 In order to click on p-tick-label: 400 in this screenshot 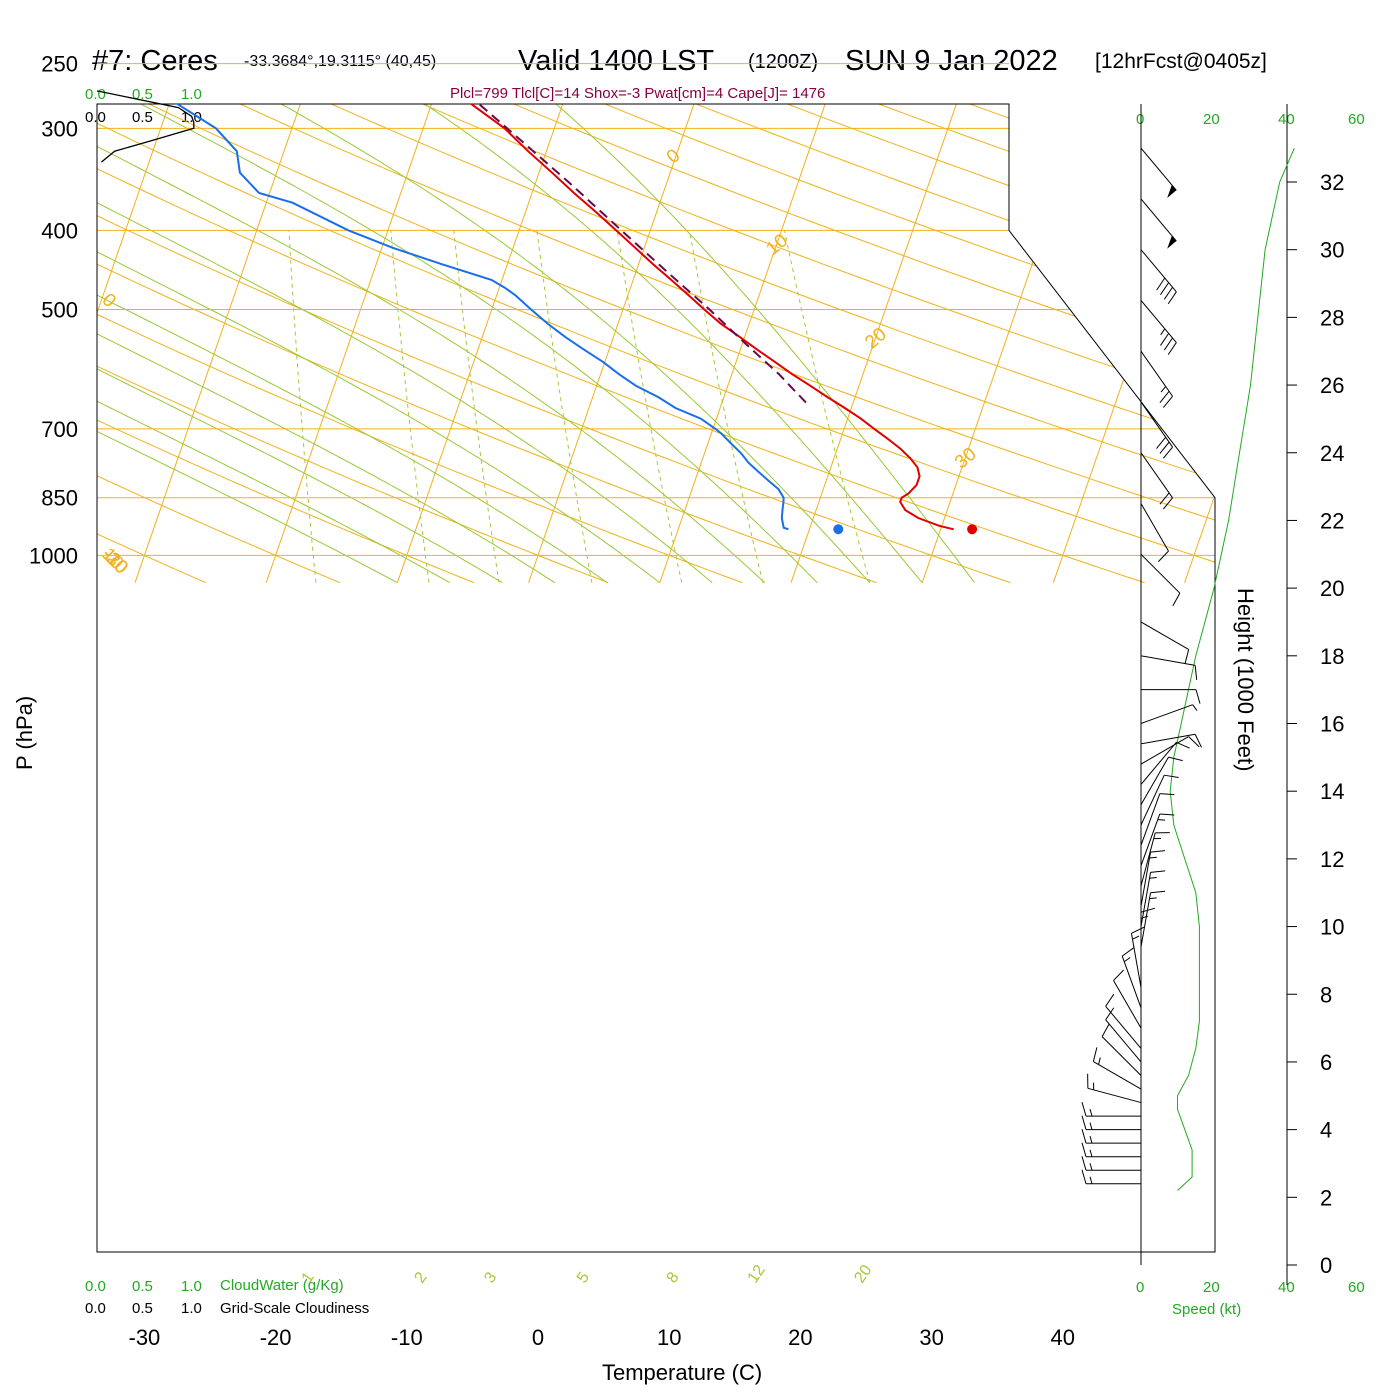, I will do `click(59, 230)`.